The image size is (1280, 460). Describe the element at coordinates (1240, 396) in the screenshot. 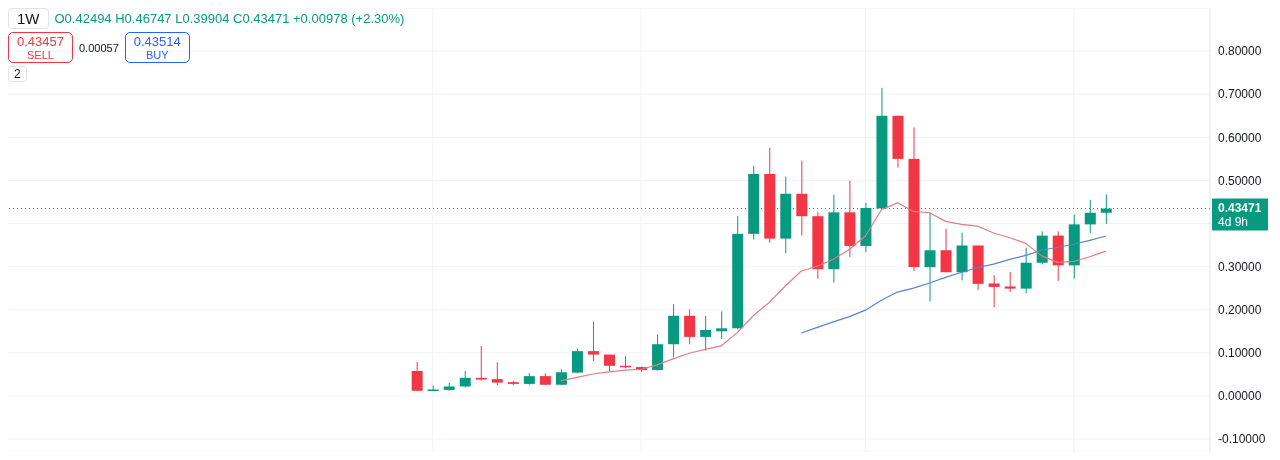

I see `y-tick-label: 0.00000` at that location.